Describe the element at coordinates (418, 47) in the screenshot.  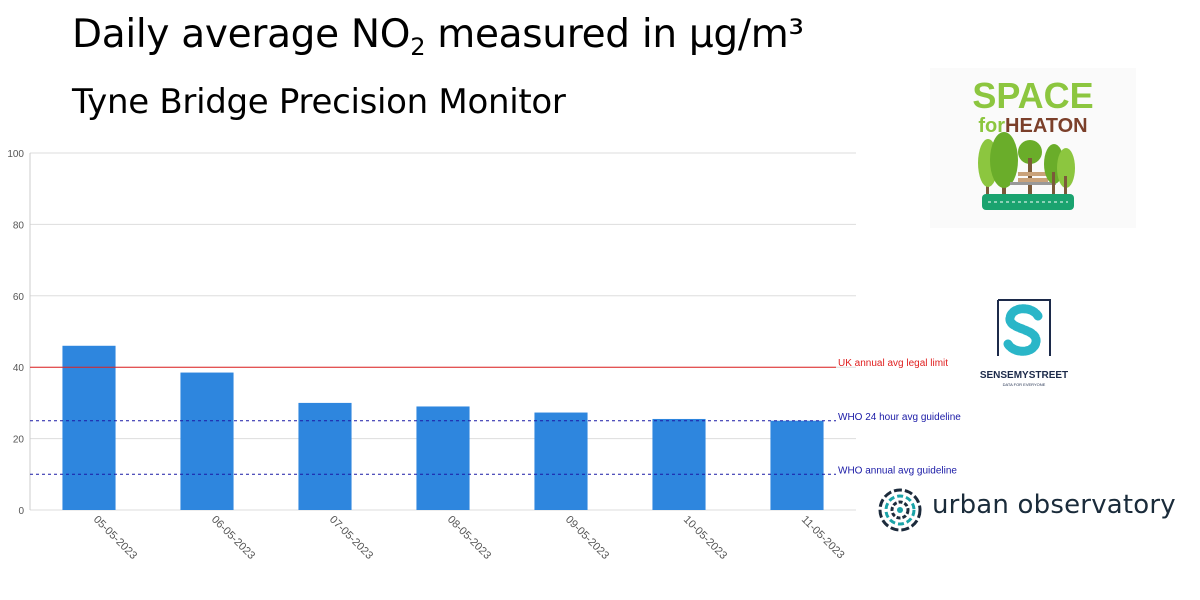
I see `title-subscript: 2` at that location.